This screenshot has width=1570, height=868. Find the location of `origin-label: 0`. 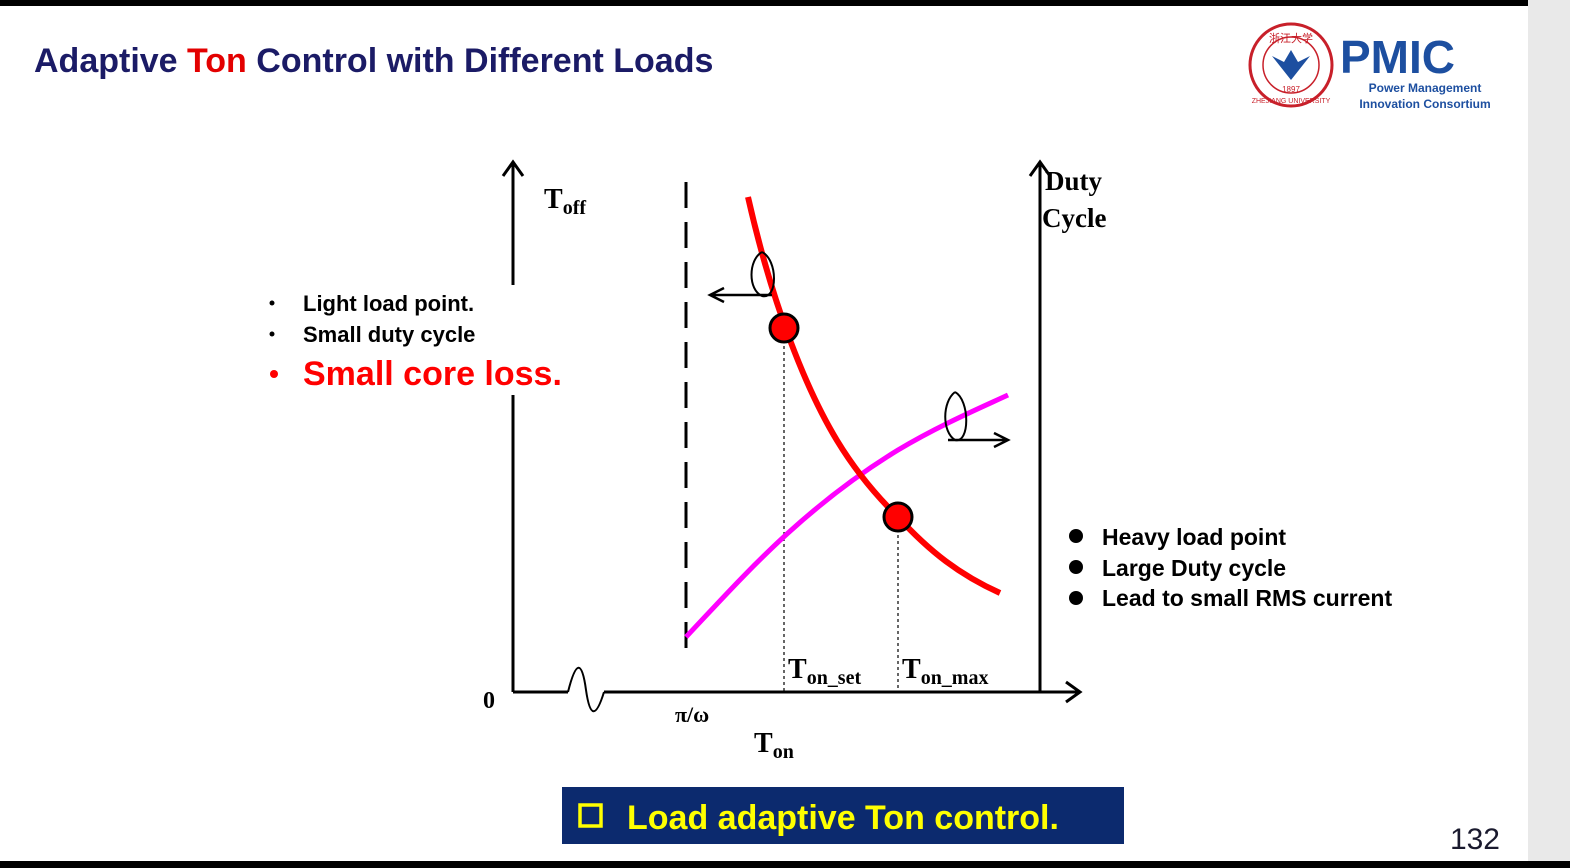

origin-label: 0 is located at coordinates (489, 701).